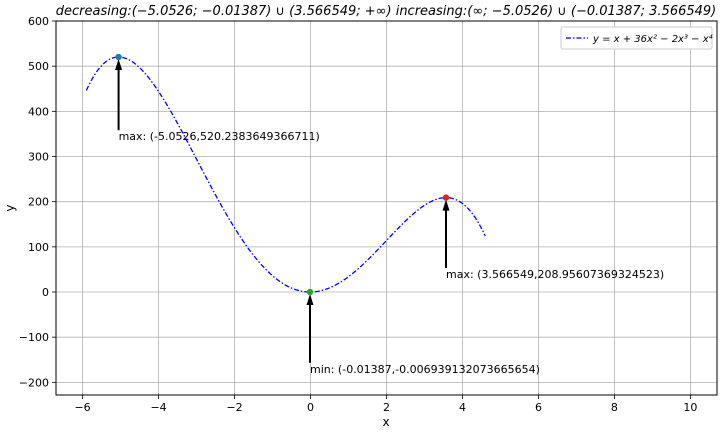 Image resolution: width=720 pixels, height=432 pixels. I want to click on x-tick-label: −2, so click(234, 407).